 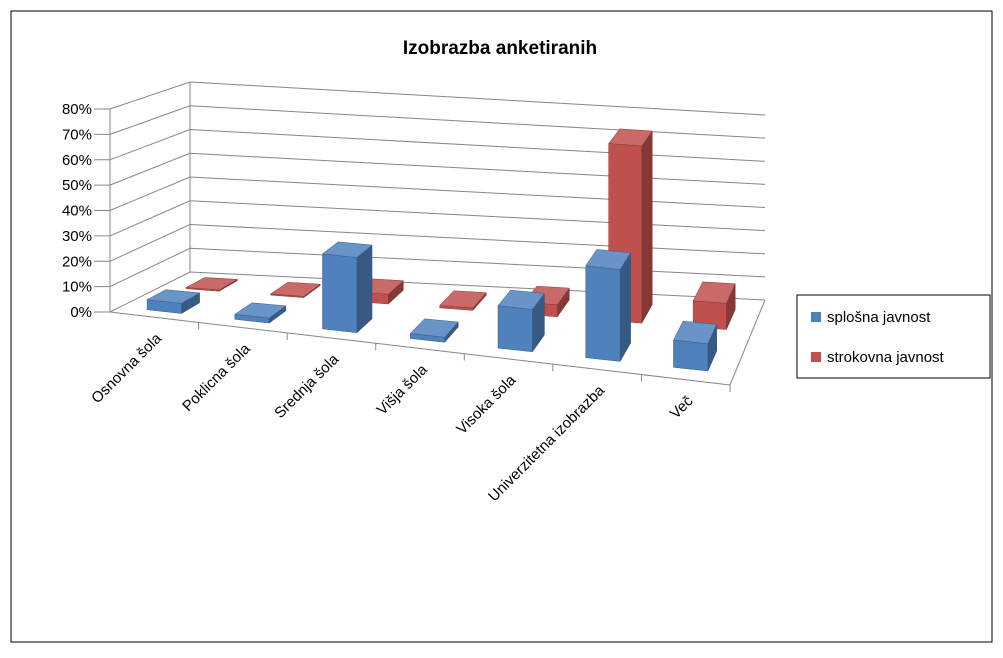 I want to click on y-tick-label: 50%, so click(x=77, y=185).